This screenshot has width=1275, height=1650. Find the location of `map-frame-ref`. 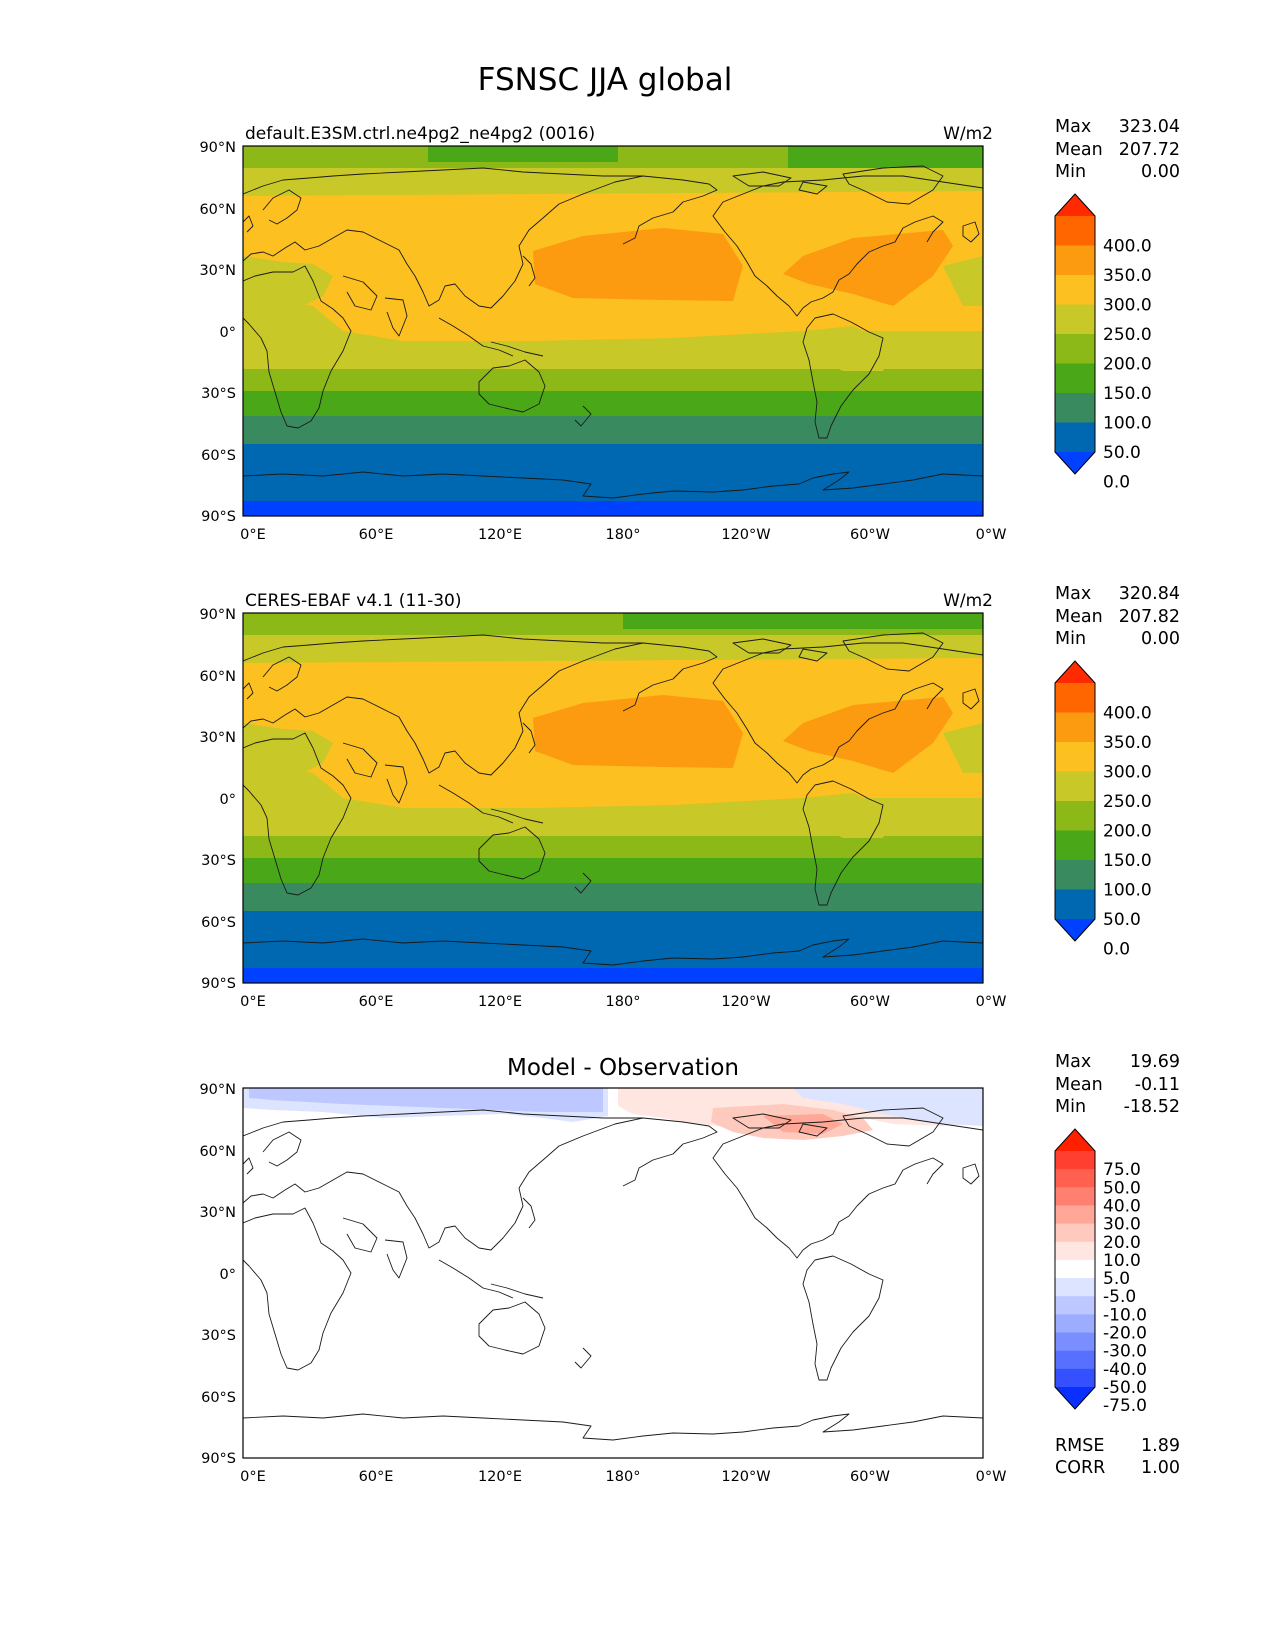

map-frame-ref is located at coordinates (613, 798).